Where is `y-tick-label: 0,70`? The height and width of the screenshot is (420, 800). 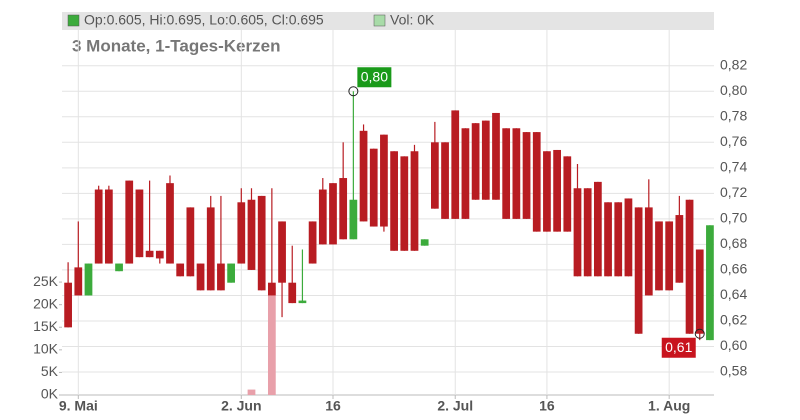
y-tick-label: 0,70 is located at coordinates (733, 218).